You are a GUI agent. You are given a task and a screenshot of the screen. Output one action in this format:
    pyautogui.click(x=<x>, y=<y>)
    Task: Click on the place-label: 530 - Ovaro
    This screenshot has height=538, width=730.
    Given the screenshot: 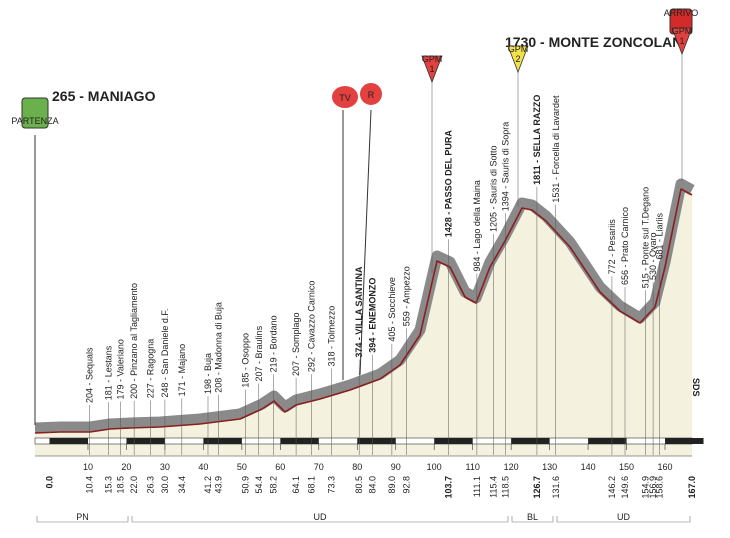 What is the action you would take?
    pyautogui.click(x=653, y=257)
    